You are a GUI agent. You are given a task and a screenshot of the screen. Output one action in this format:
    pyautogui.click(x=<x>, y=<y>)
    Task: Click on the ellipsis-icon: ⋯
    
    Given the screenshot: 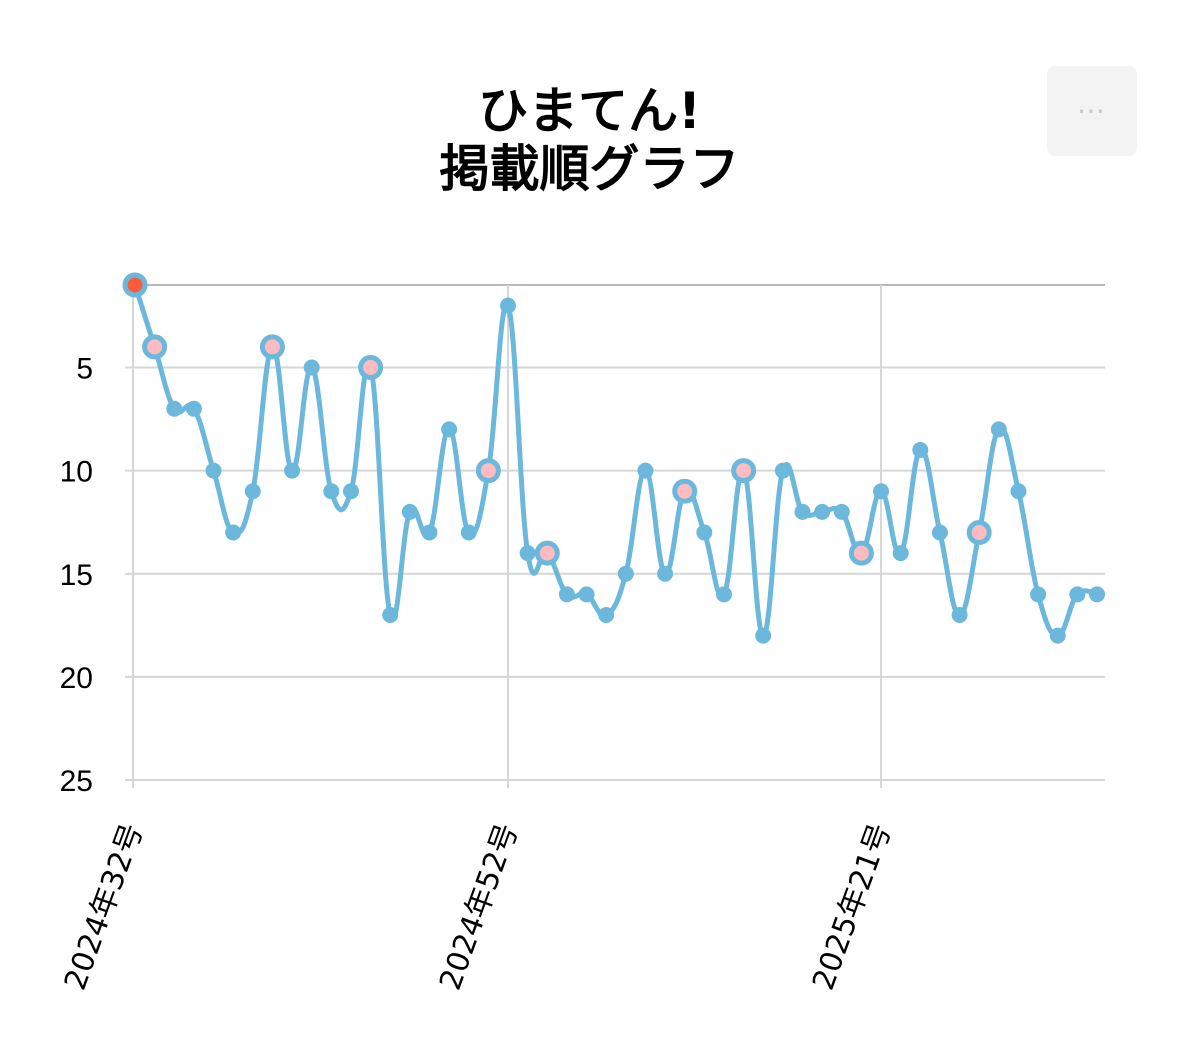 What is the action you would take?
    pyautogui.click(x=1092, y=110)
    